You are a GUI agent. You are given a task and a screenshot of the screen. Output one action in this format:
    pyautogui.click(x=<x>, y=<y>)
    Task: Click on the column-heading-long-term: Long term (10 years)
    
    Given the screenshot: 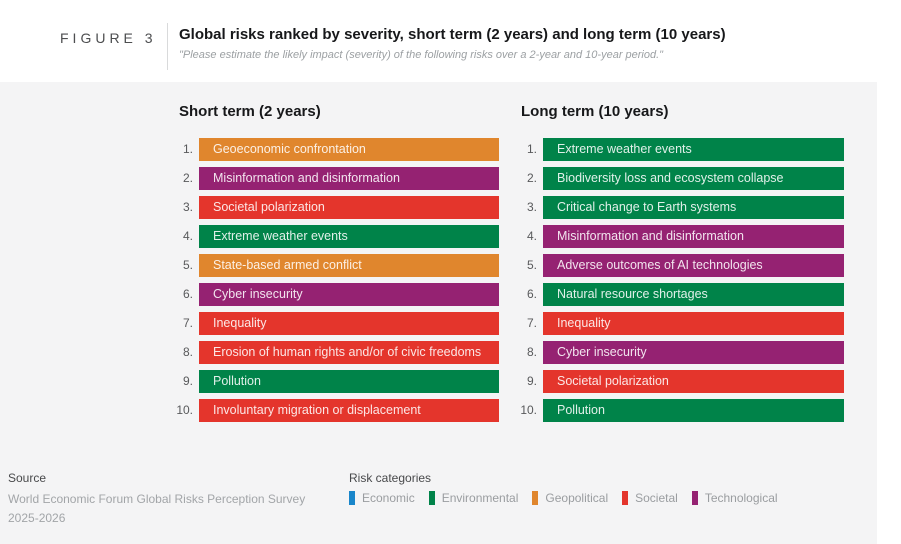 What is the action you would take?
    pyautogui.click(x=595, y=111)
    